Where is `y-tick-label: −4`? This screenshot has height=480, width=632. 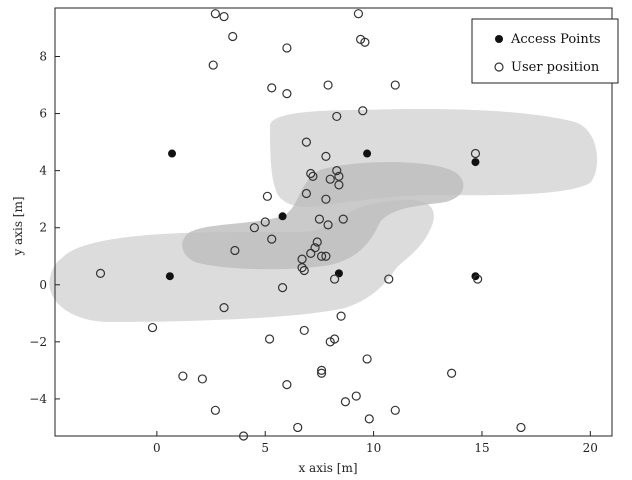
y-tick-label: −4 is located at coordinates (38, 399).